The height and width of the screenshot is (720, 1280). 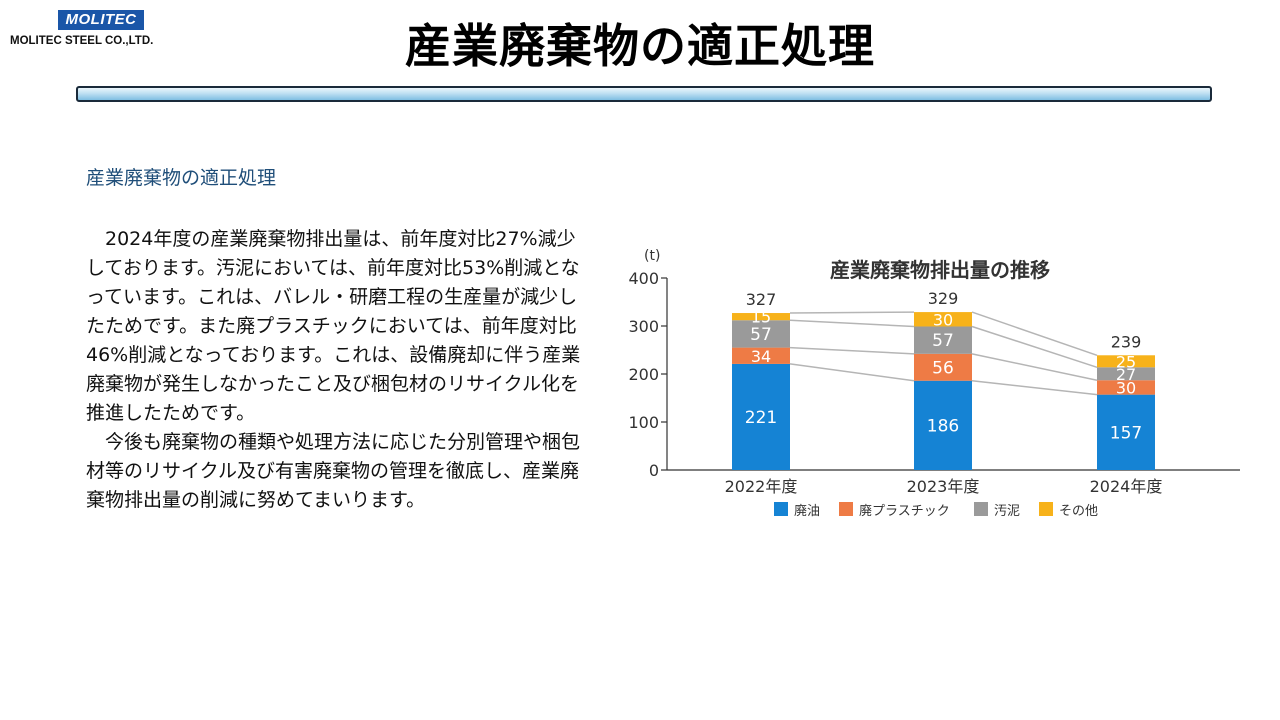 What do you see at coordinates (643, 278) in the screenshot?
I see `y-tick-label: 400` at bounding box center [643, 278].